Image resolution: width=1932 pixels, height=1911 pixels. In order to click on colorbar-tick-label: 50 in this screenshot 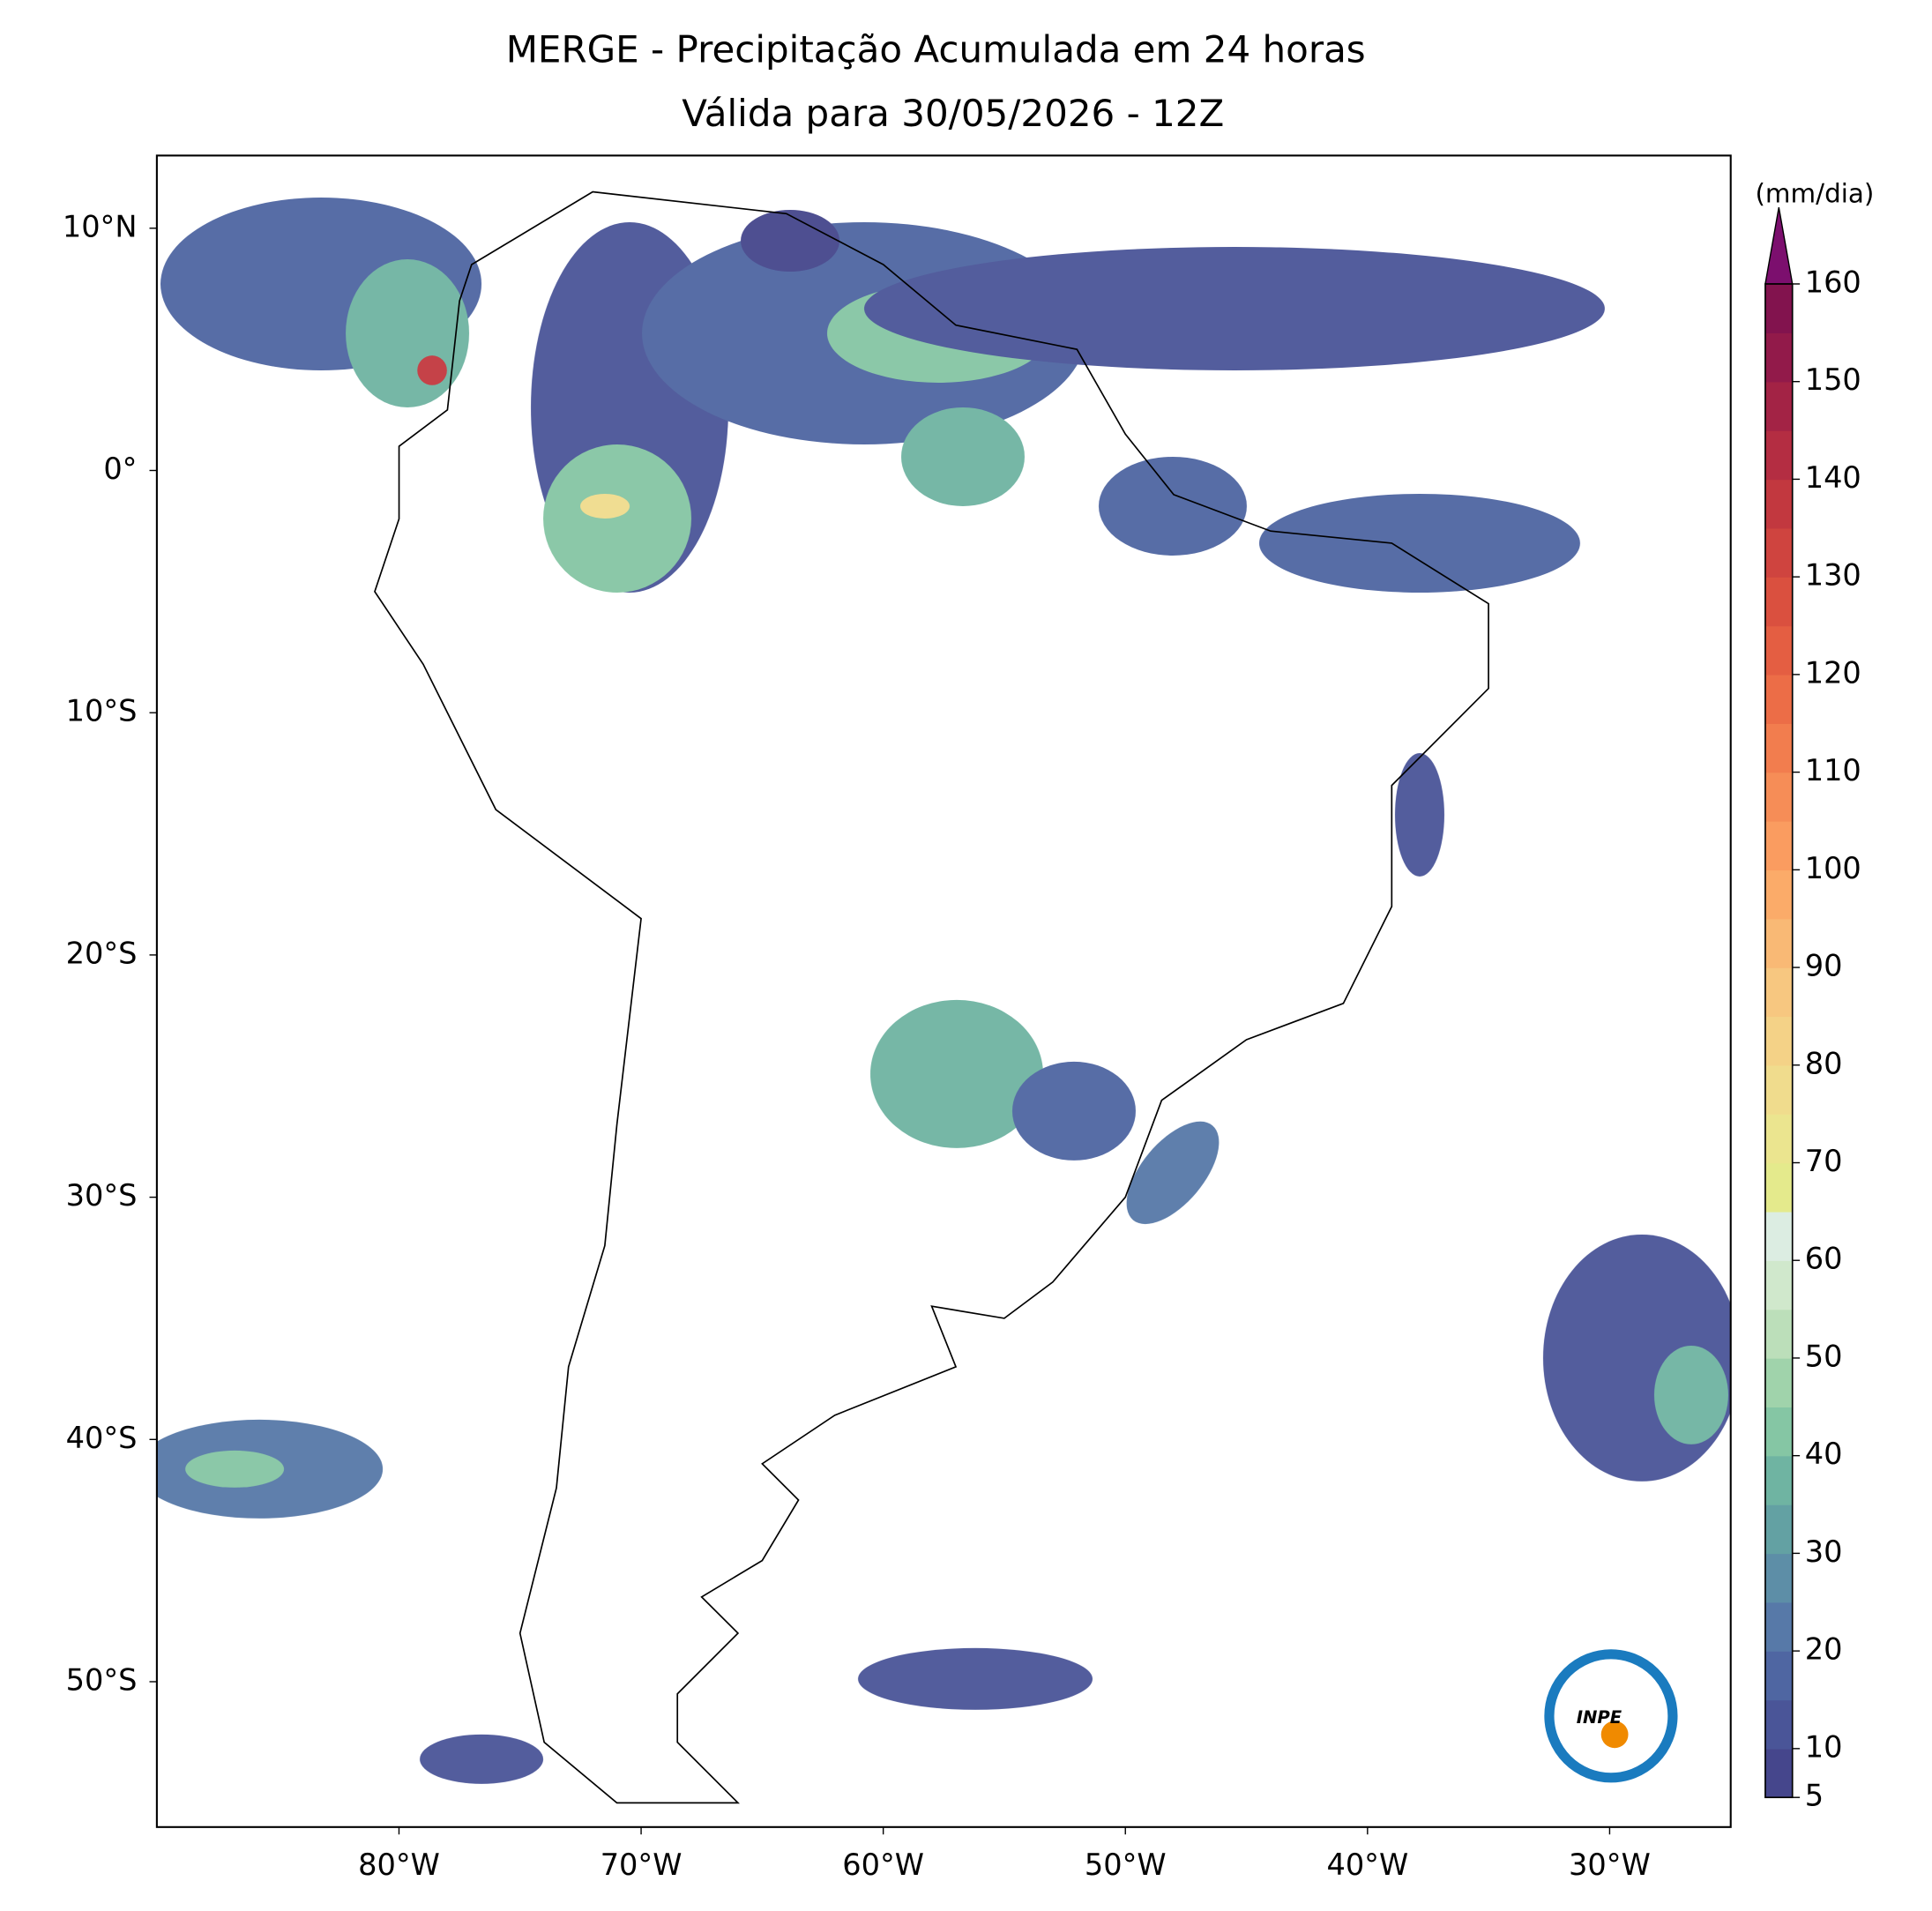, I will do `click(1824, 1356)`.